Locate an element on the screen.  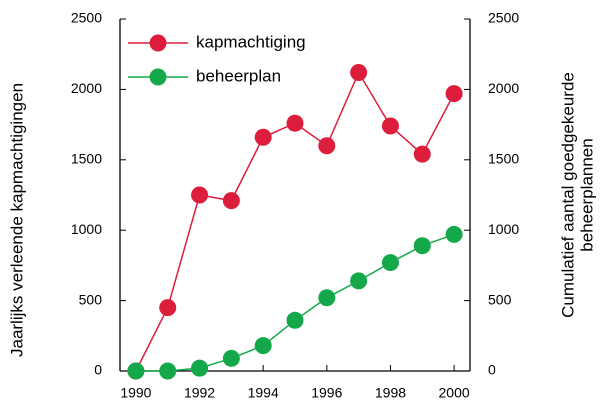
y-axis-label: Jaarlijks verleende kapmachtigingen is located at coordinates (16, 220).